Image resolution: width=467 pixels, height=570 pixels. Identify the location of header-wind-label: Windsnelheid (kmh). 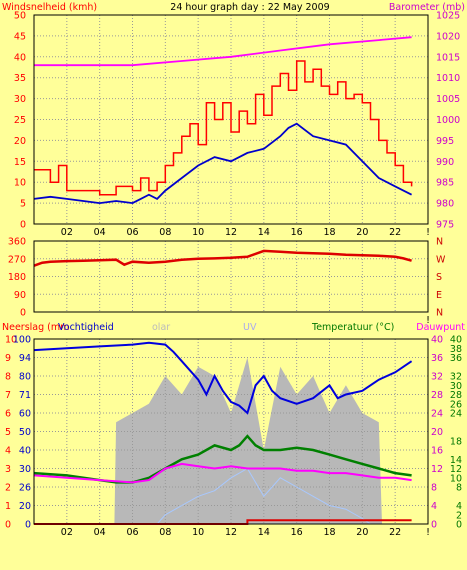
(49, 7).